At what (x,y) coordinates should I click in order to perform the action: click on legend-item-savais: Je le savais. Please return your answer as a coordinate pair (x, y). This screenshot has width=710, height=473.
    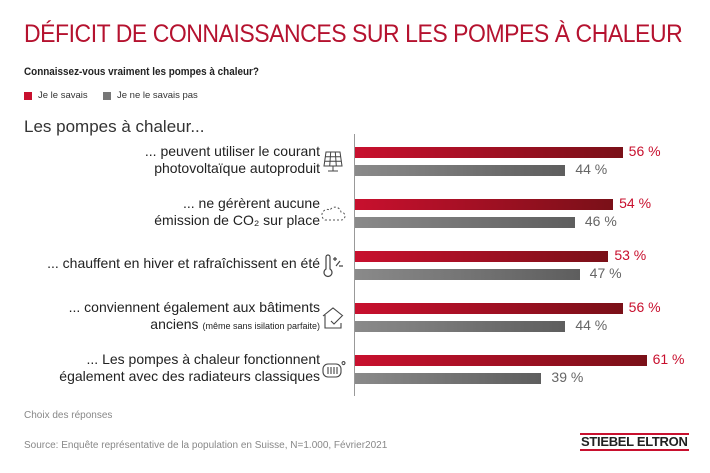
    Looking at the image, I should click on (56, 95).